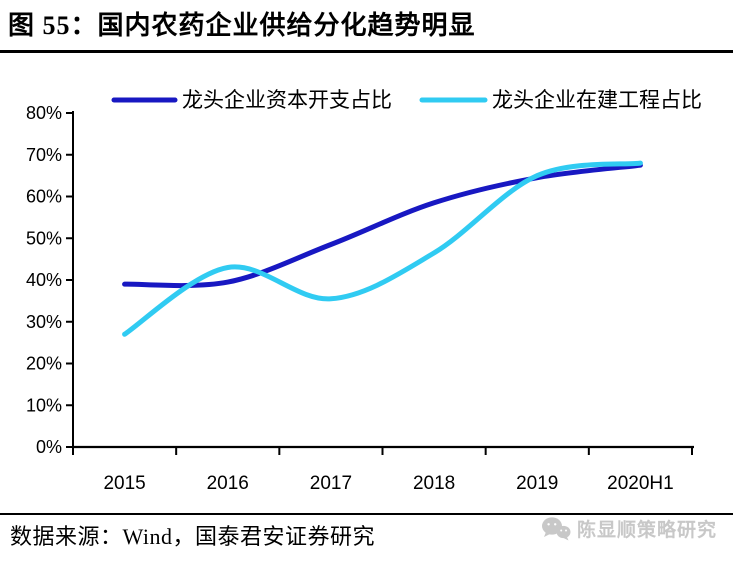 Image resolution: width=733 pixels, height=563 pixels. I want to click on y-axis-label: 40%, so click(44, 280).